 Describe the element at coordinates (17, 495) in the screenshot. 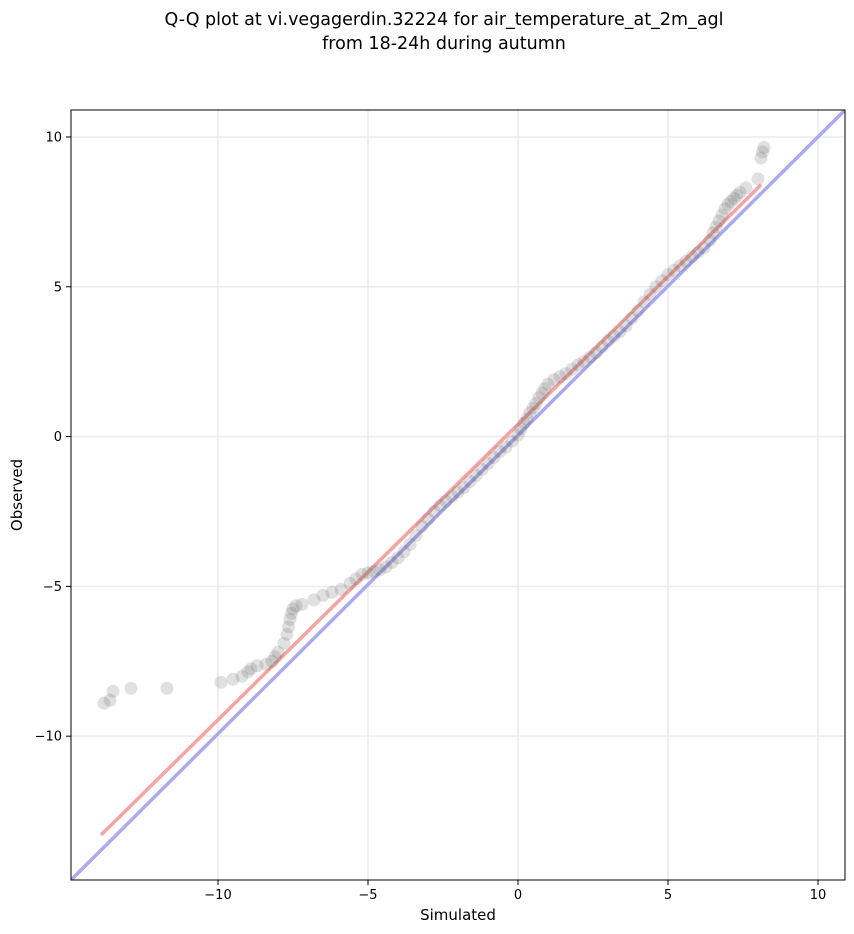

I see `y-axis-label: Observed` at that location.